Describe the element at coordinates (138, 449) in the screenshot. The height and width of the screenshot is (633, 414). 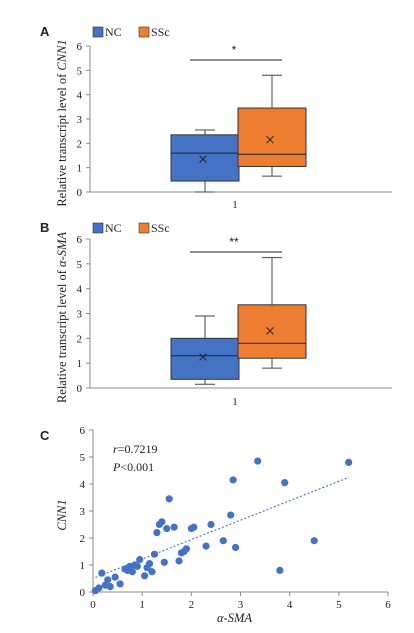
I see `annotation-r-value: =0.7219` at that location.